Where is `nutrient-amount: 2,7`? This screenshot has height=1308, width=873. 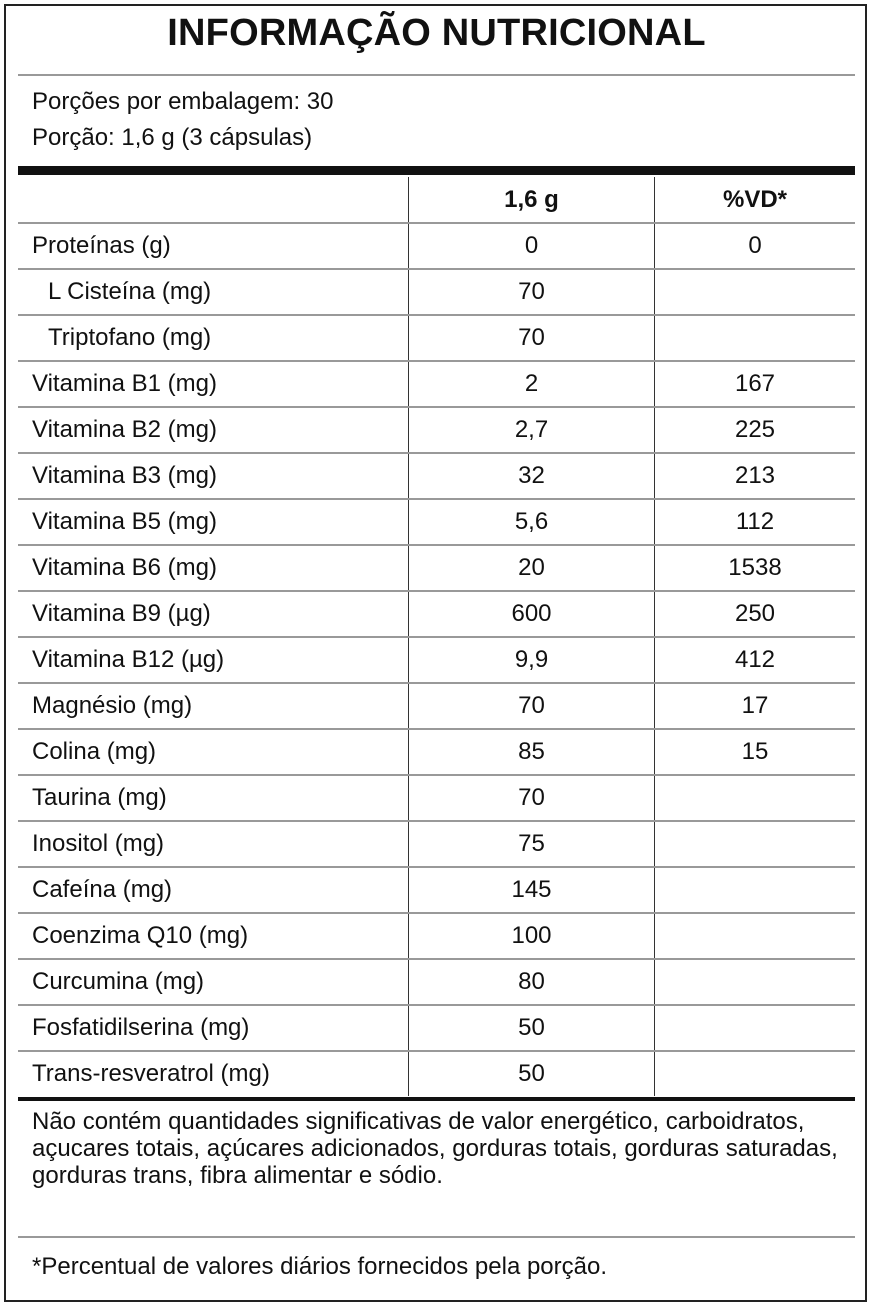
nutrient-amount: 2,7 is located at coordinates (531, 430).